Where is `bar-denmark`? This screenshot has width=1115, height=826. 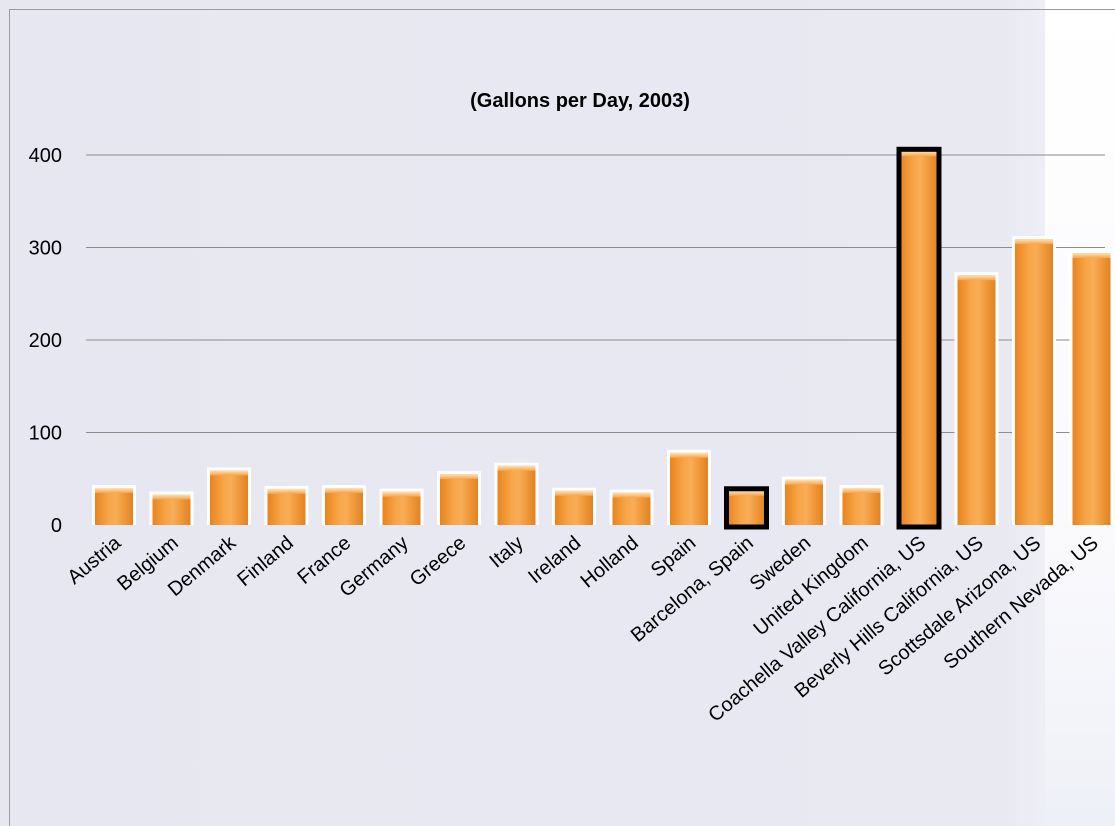 bar-denmark is located at coordinates (229, 496).